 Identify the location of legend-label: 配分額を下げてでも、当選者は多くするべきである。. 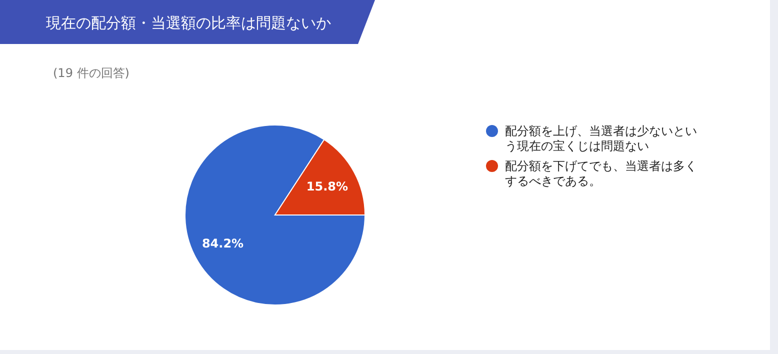
(601, 173).